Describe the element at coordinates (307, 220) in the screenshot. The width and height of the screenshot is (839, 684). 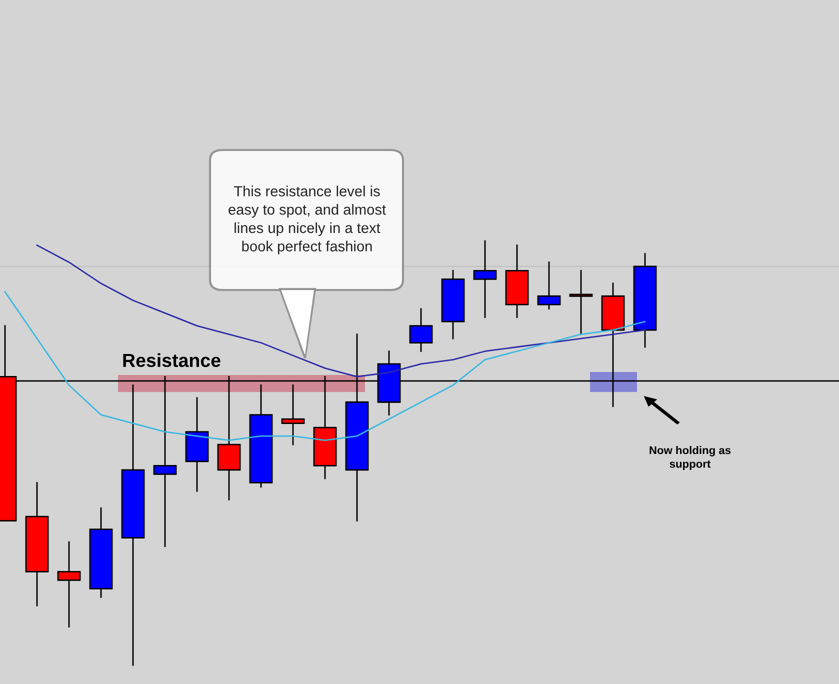
I see `annotation: This resistance level is easy to spot, and almost lines up nicely in a text book perfect fashion` at that location.